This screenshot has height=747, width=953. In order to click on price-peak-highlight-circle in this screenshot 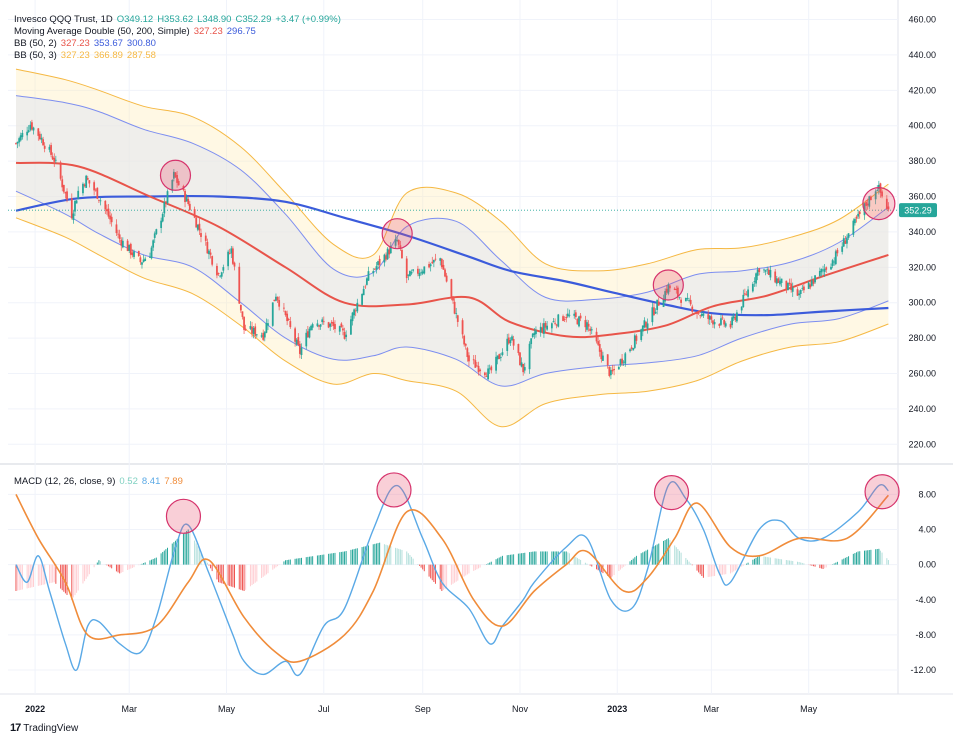, I will do `click(175, 175)`.